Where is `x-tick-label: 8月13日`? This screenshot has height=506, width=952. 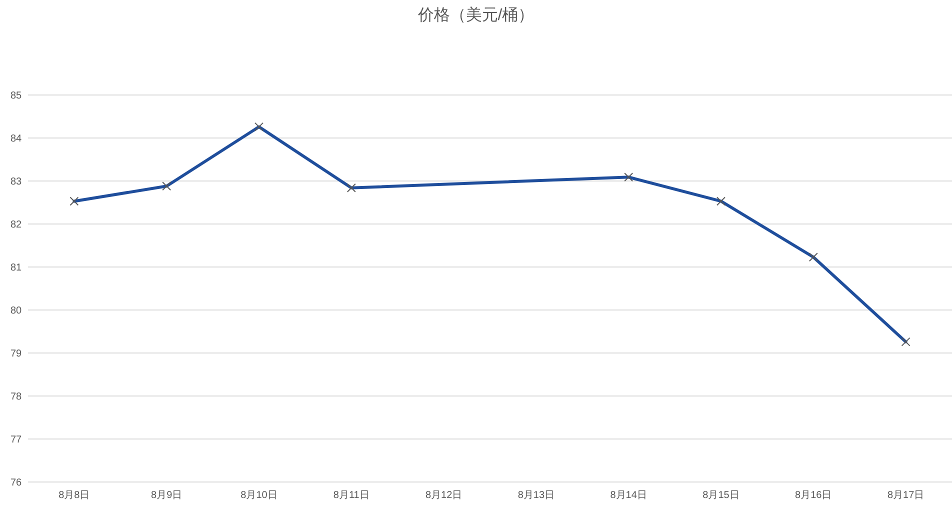 x-tick-label: 8月13日 is located at coordinates (536, 495).